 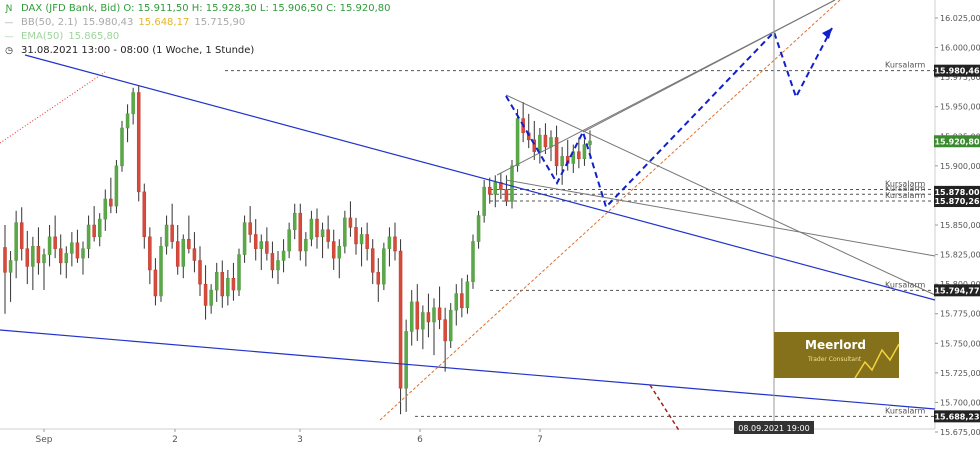 I want to click on indicator-line-icon: —, so click(x=9, y=23).